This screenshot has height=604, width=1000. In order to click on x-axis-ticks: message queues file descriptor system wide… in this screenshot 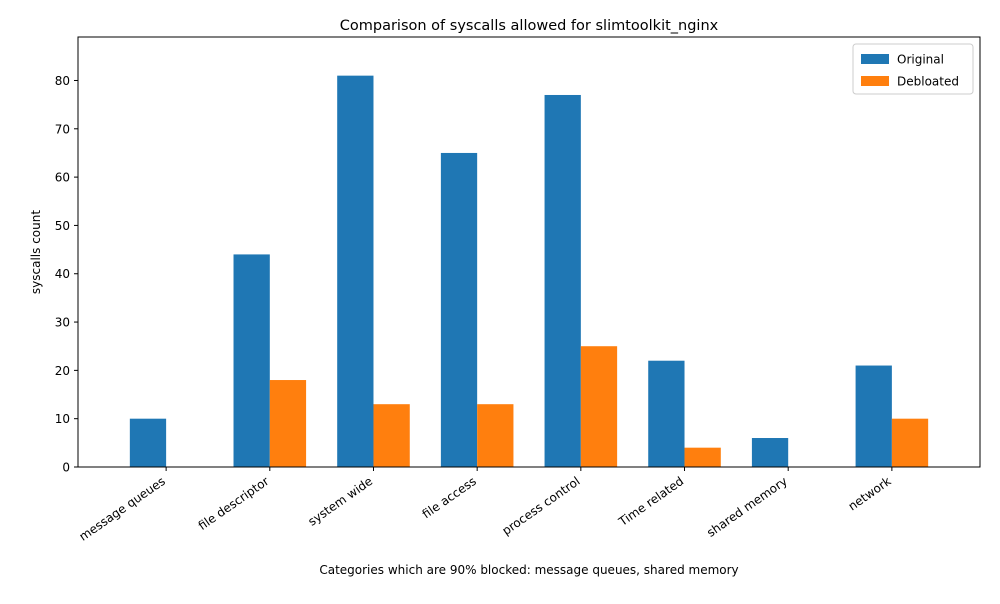, I will do `click(485, 505)`.